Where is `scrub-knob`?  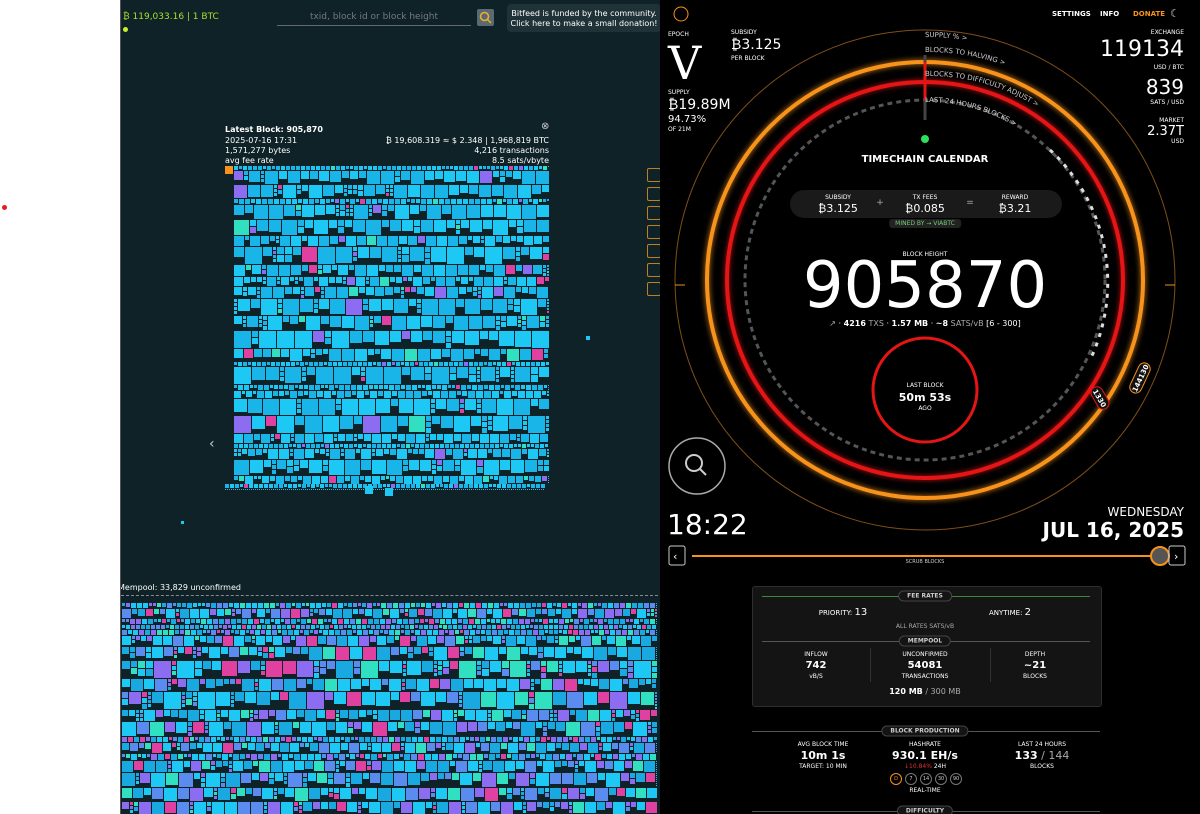 scrub-knob is located at coordinates (1160, 556).